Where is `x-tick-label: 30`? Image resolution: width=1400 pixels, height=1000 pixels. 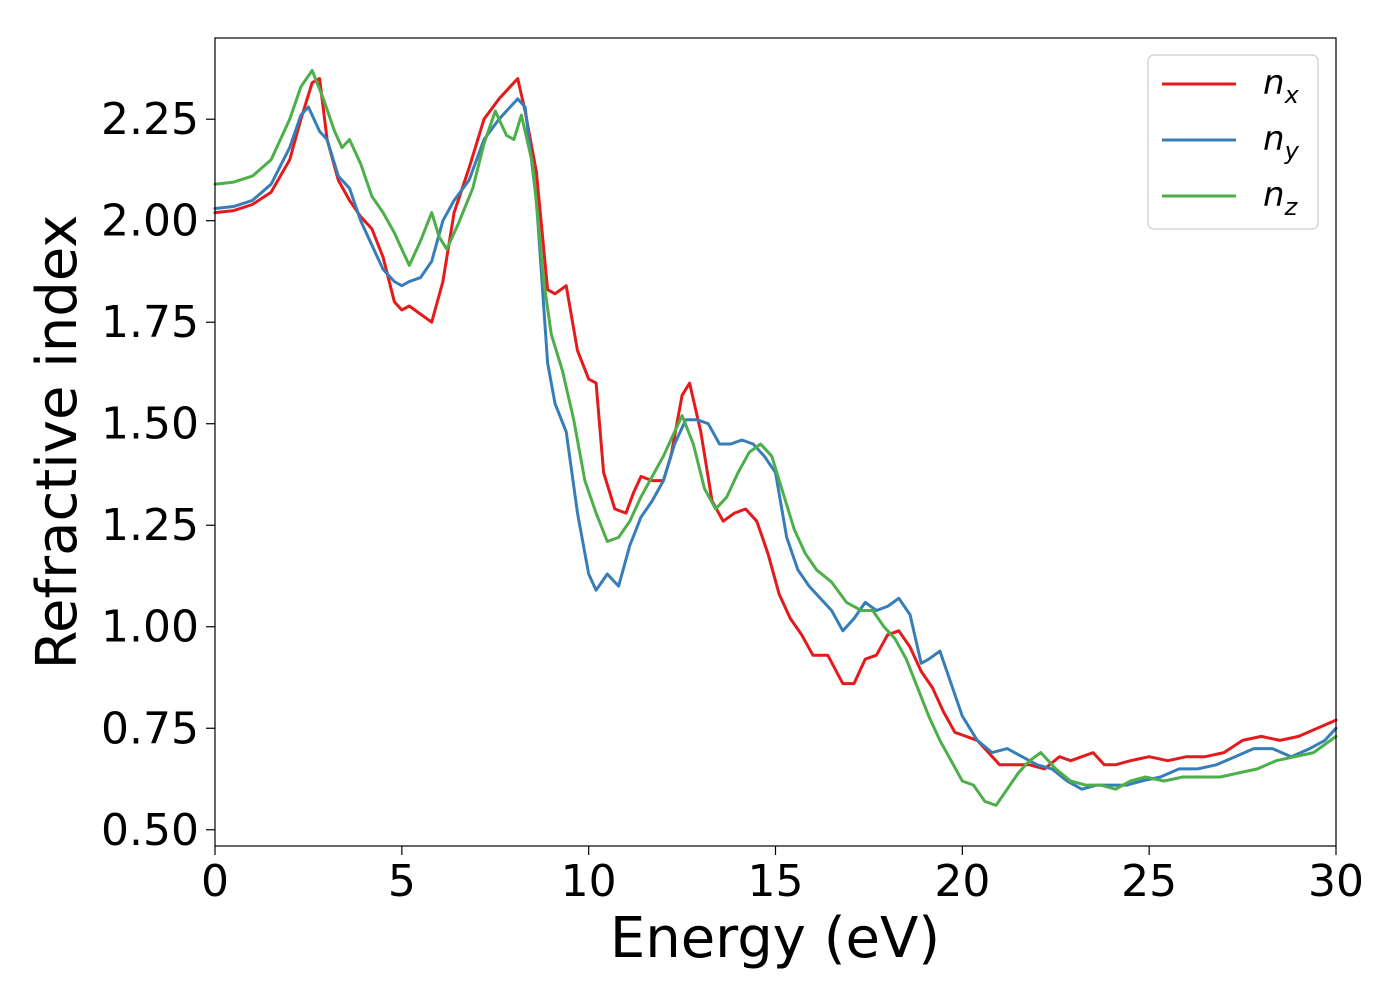 x-tick-label: 30 is located at coordinates (1336, 881).